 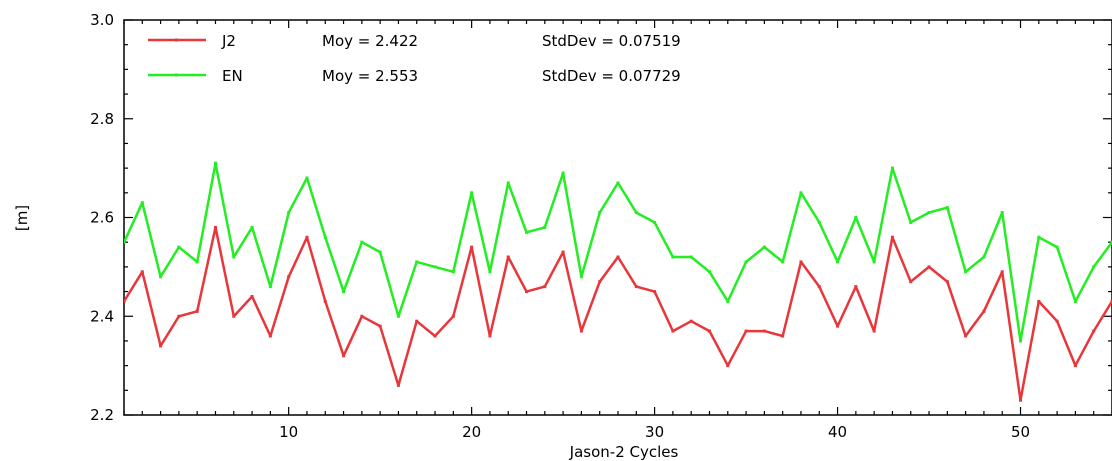 I want to click on x-axis-label: Jason-2 Cycles, so click(x=624, y=452).